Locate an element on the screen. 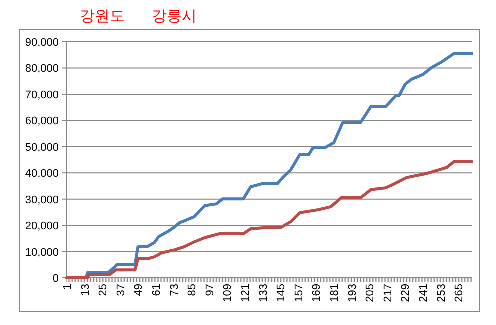 This screenshot has height=325, width=496. y-tick-label: 10,000 is located at coordinates (42, 252).